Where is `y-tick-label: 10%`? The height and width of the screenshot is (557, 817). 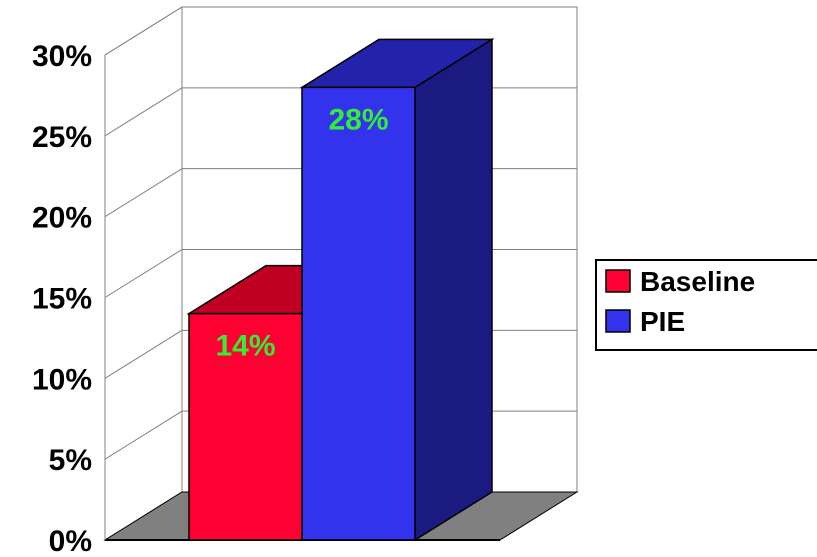
y-tick-label: 10% is located at coordinates (62, 379).